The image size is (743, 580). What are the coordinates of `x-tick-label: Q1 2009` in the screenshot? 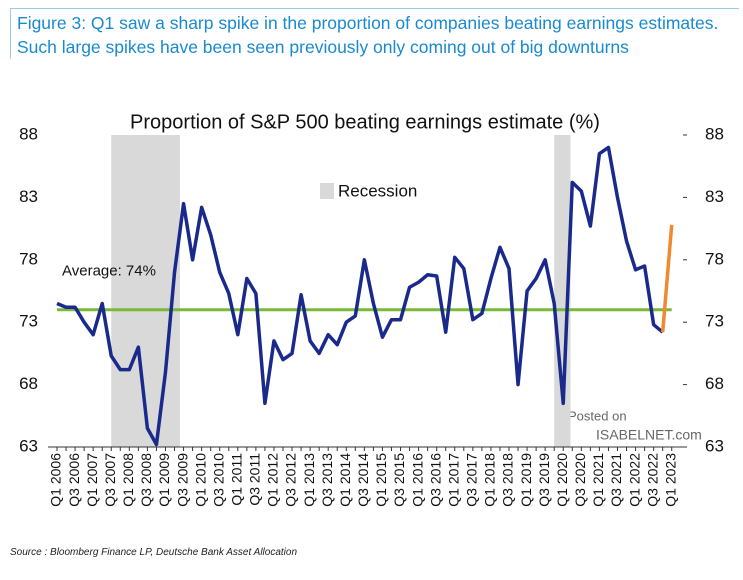 It's located at (164, 480).